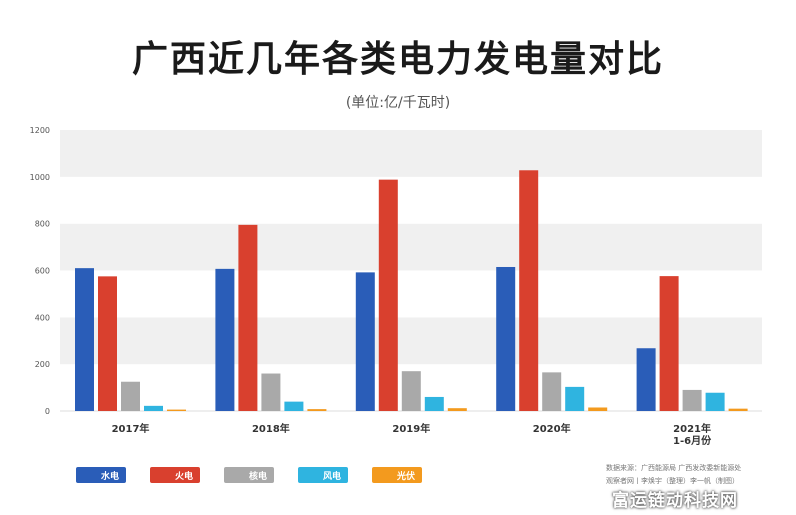  What do you see at coordinates (673, 475) in the screenshot?
I see `source-note: 数据来源：广西能源局 广西发改委新能源处 观察者网丨李焕宇（整理）李一帆（制图）` at bounding box center [673, 475].